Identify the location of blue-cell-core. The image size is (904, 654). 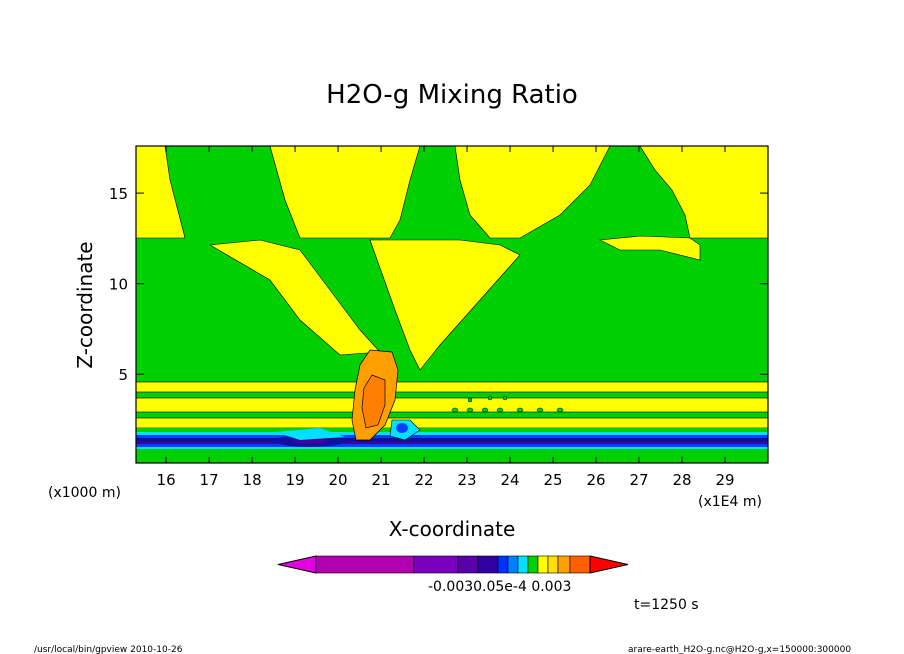
(402, 428).